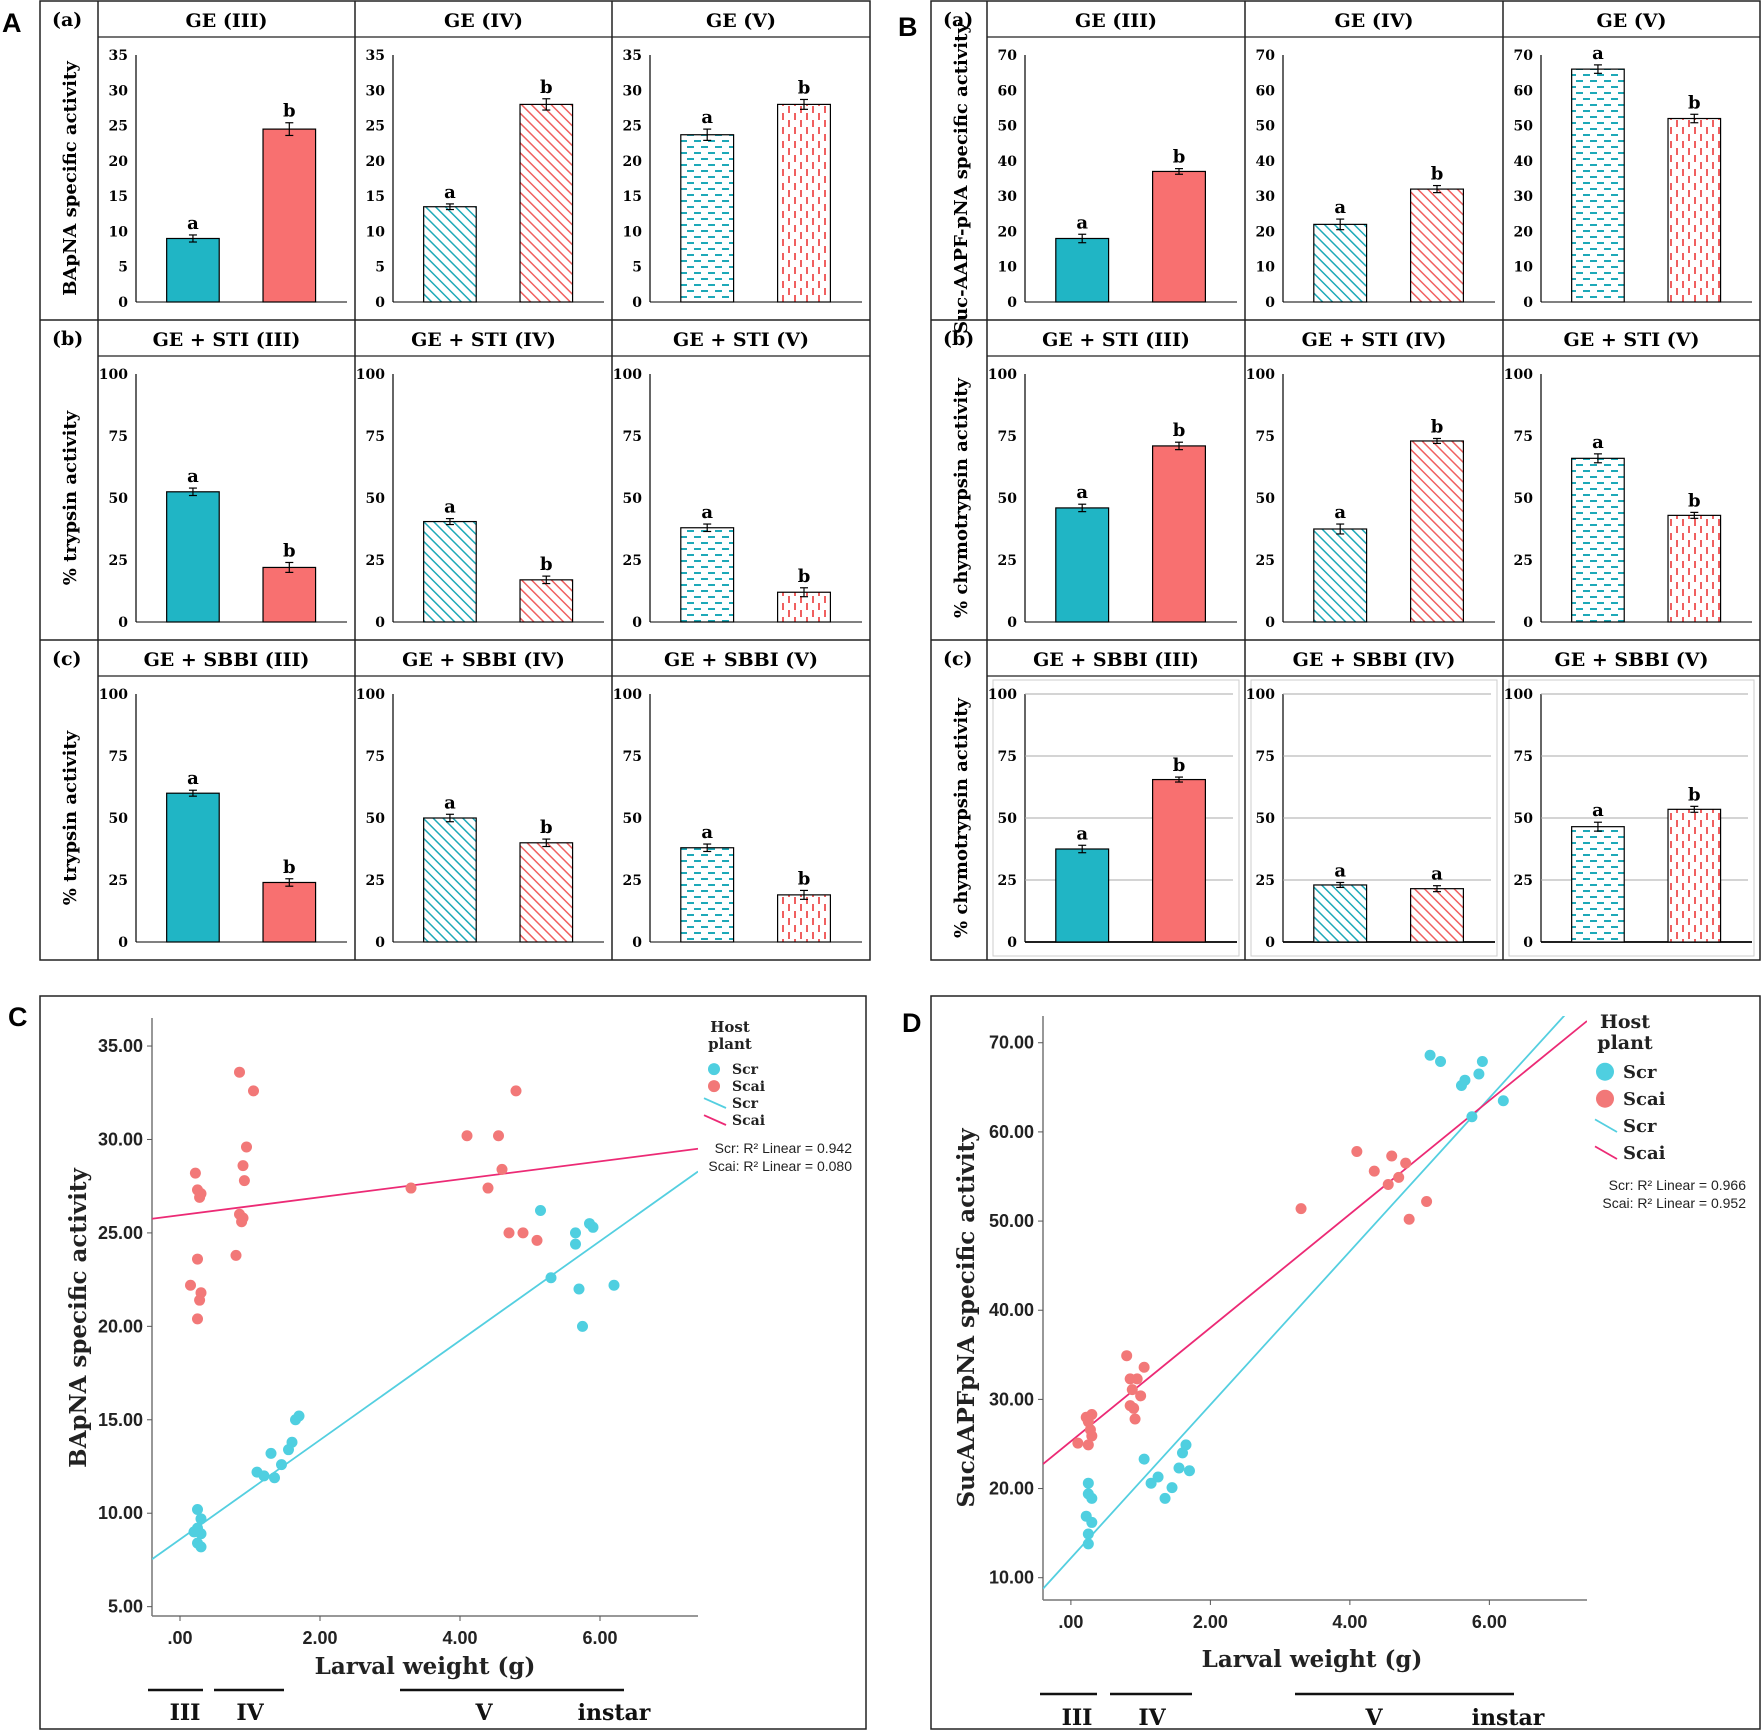 The width and height of the screenshot is (1761, 1731). What do you see at coordinates (120, 1513) in the screenshot?
I see `panel-c-y-tick-label: 10.00` at bounding box center [120, 1513].